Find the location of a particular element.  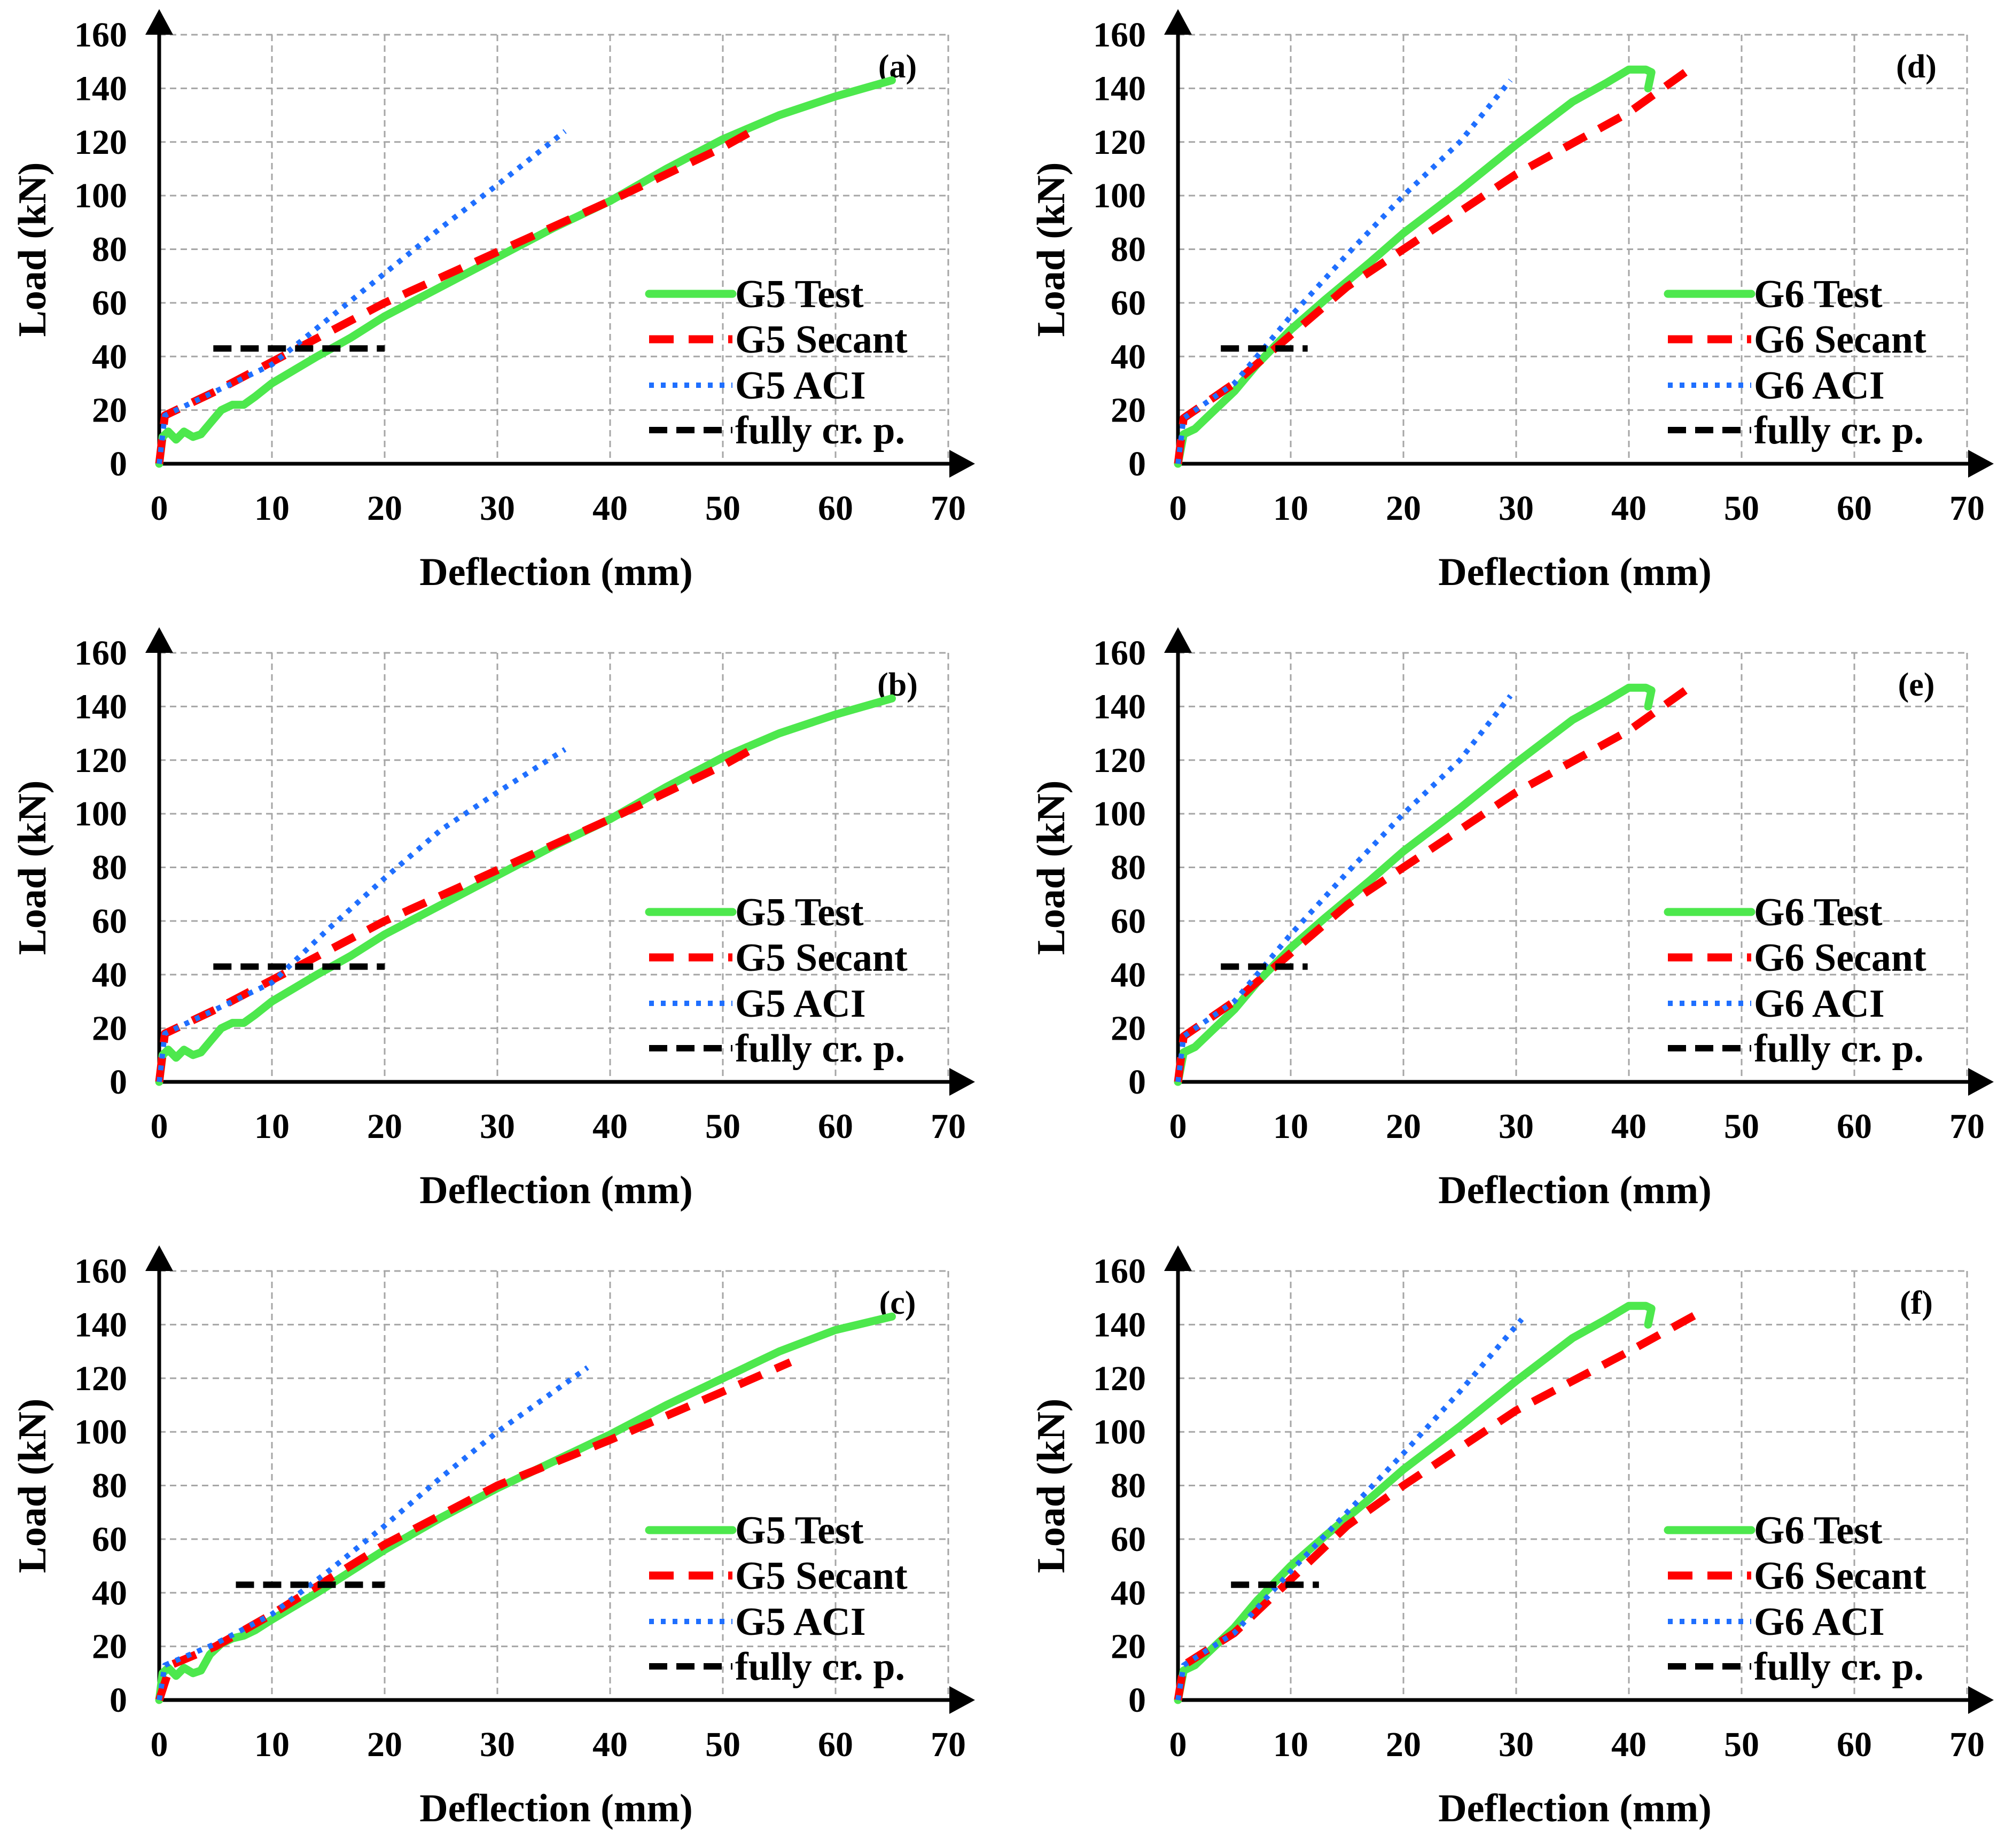

y-tick-label: 0 is located at coordinates (1137, 1082).